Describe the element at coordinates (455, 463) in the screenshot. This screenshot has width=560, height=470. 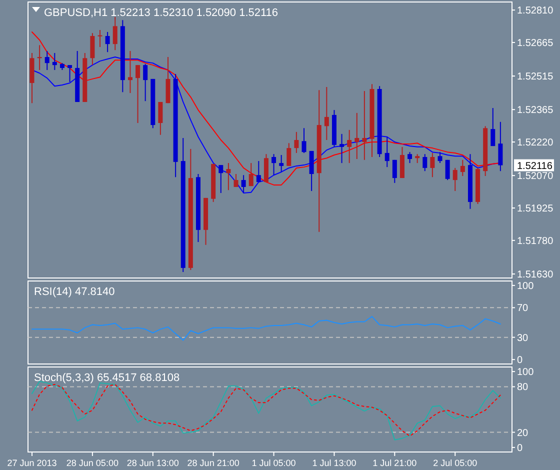
I see `x-tick-label: 2 Jul 05:00` at that location.